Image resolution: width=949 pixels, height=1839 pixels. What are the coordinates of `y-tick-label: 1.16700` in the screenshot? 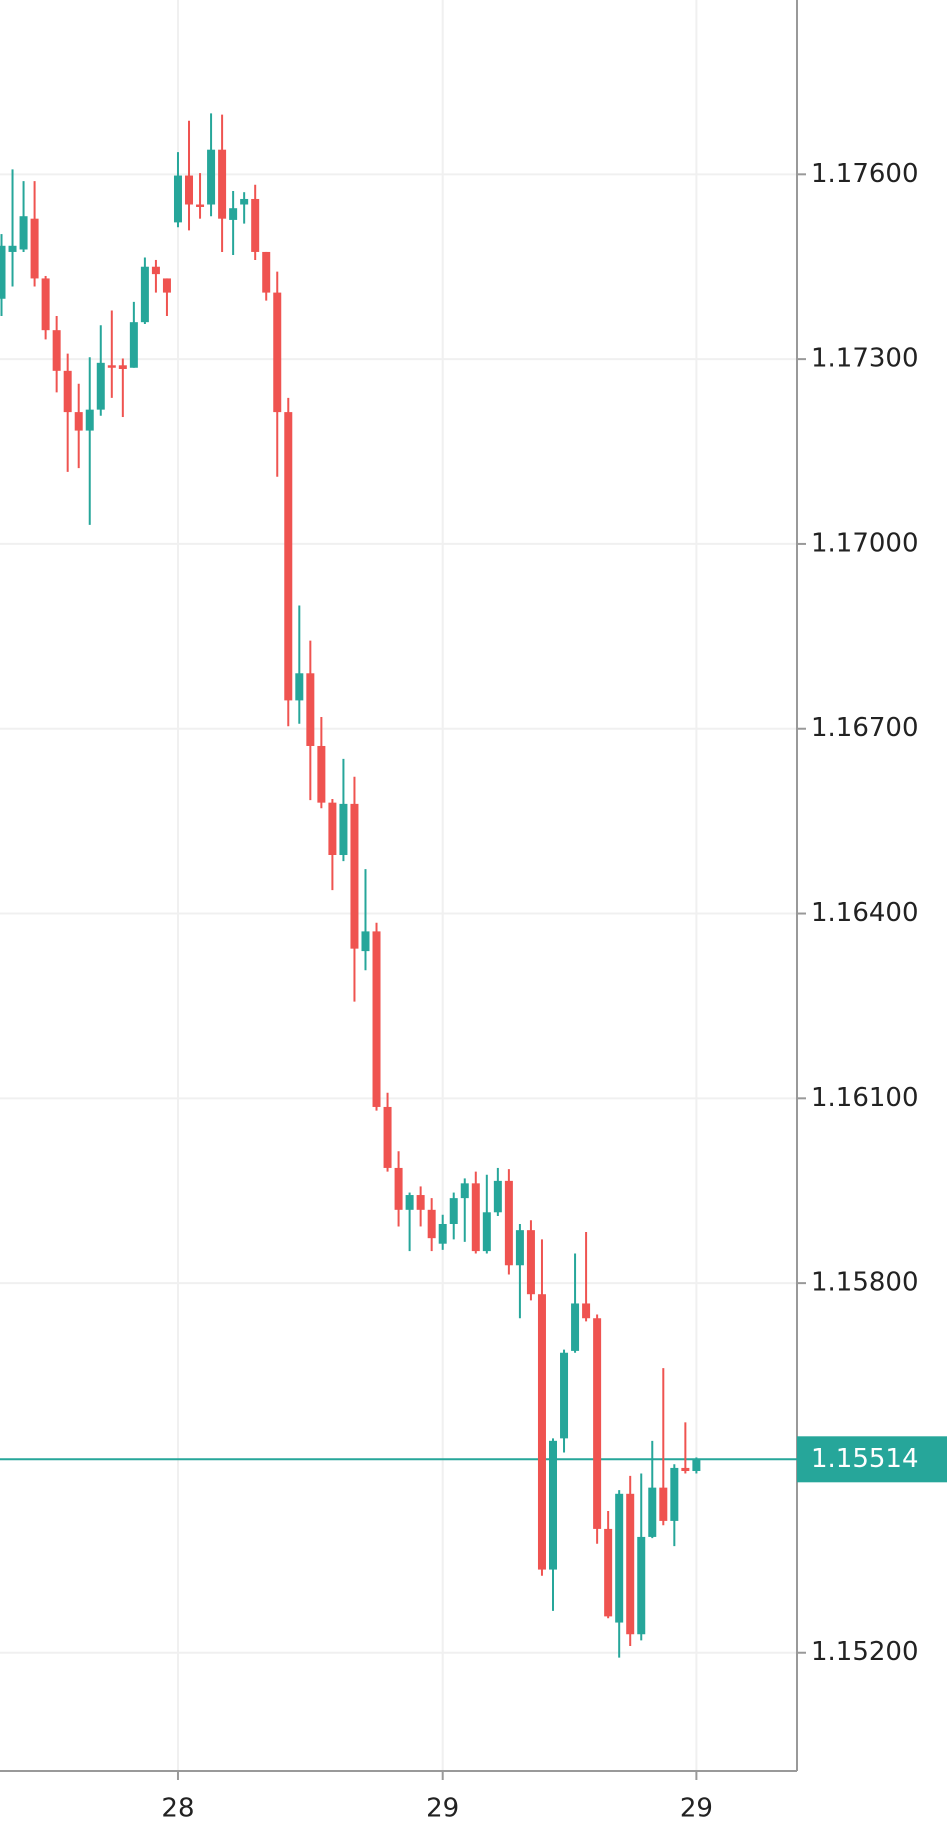 It's located at (865, 728).